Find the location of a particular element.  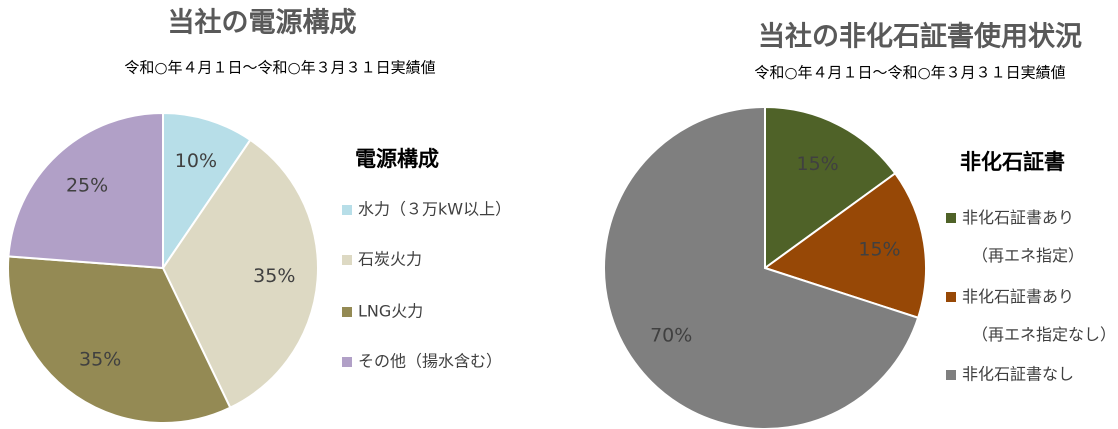

legend-label: LNG火力 is located at coordinates (390, 311).